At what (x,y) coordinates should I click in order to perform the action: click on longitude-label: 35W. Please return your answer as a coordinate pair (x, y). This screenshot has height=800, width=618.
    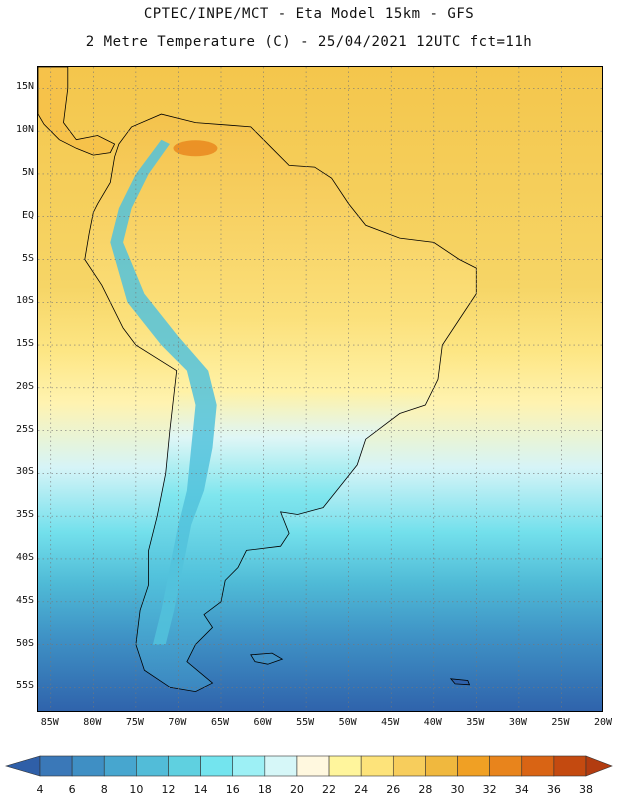
    Looking at the image, I should click on (475, 722).